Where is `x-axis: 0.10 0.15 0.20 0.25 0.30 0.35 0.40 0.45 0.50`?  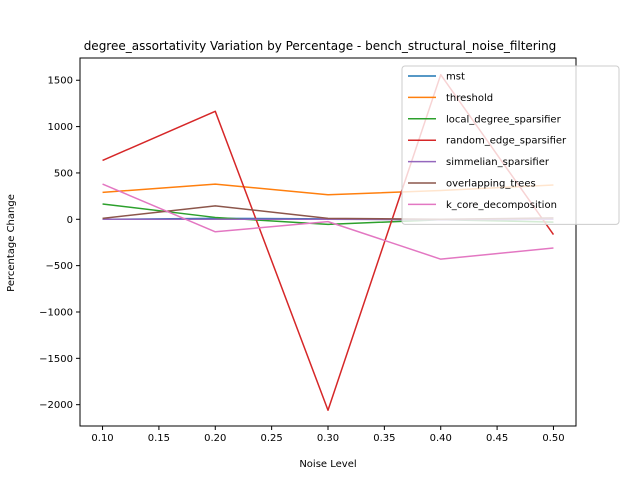 x-axis: 0.10 0.15 0.20 0.25 0.30 0.35 0.40 0.45 0.50 is located at coordinates (328, 435).